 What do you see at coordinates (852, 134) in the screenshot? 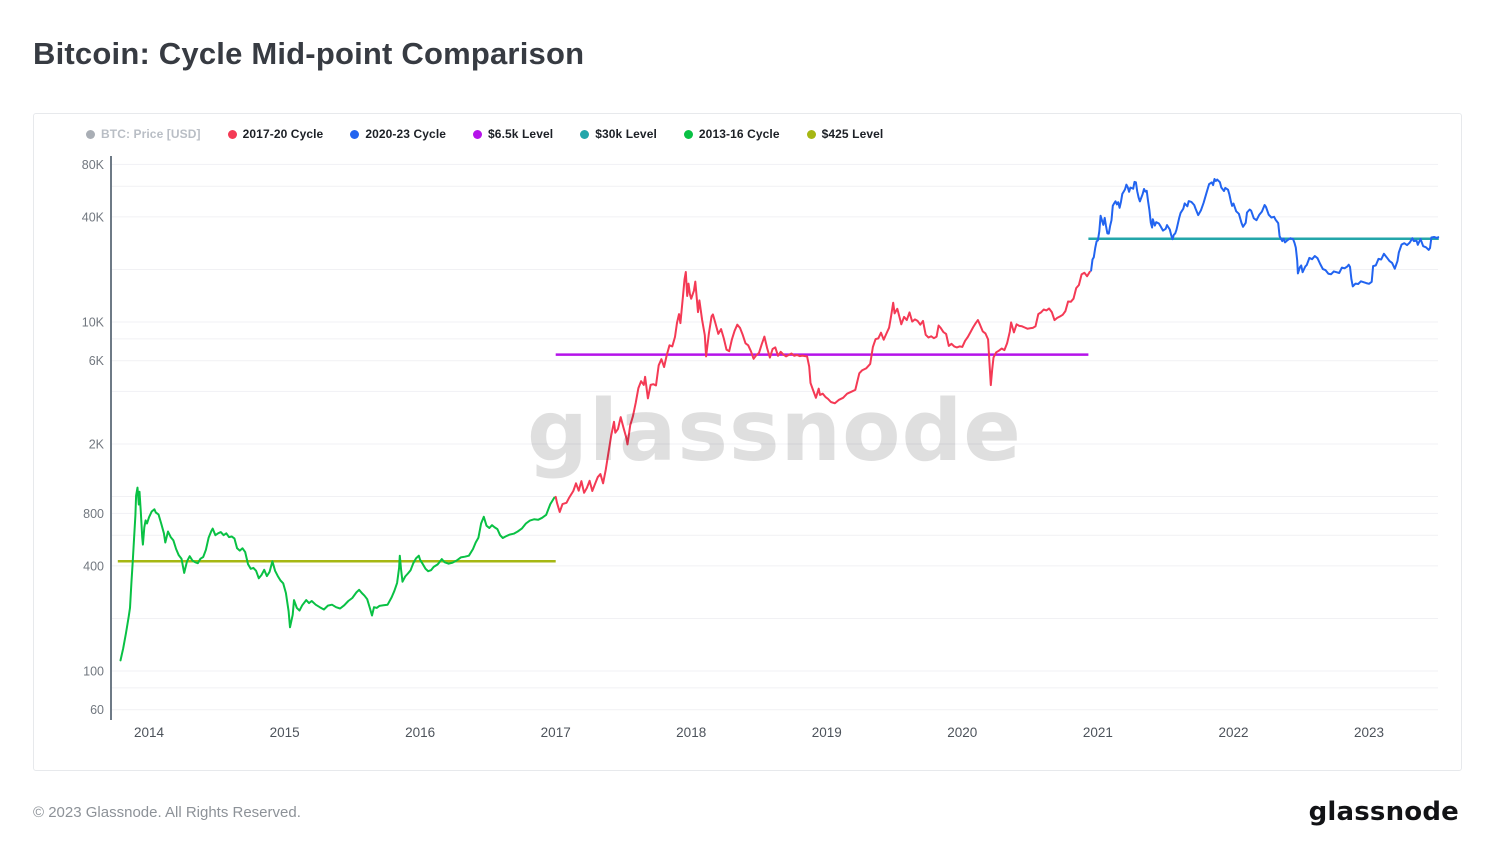
I see `legend-item-label: $425 Level` at bounding box center [852, 134].